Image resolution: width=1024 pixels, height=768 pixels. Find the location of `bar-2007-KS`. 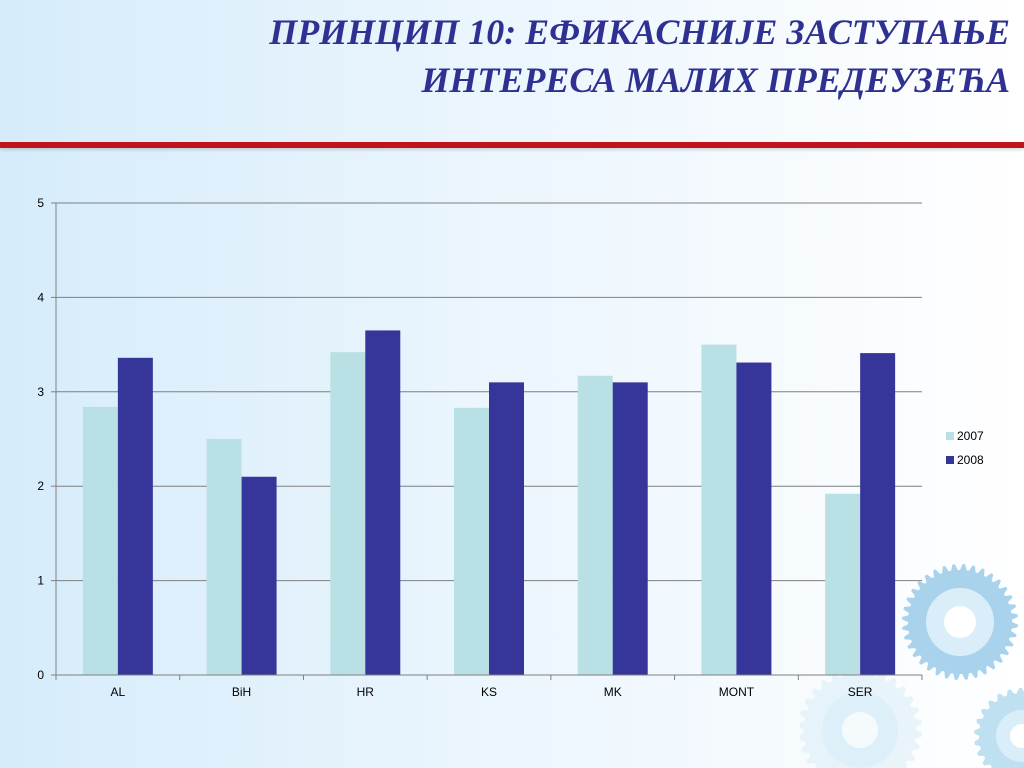

bar-2007-KS is located at coordinates (471, 541).